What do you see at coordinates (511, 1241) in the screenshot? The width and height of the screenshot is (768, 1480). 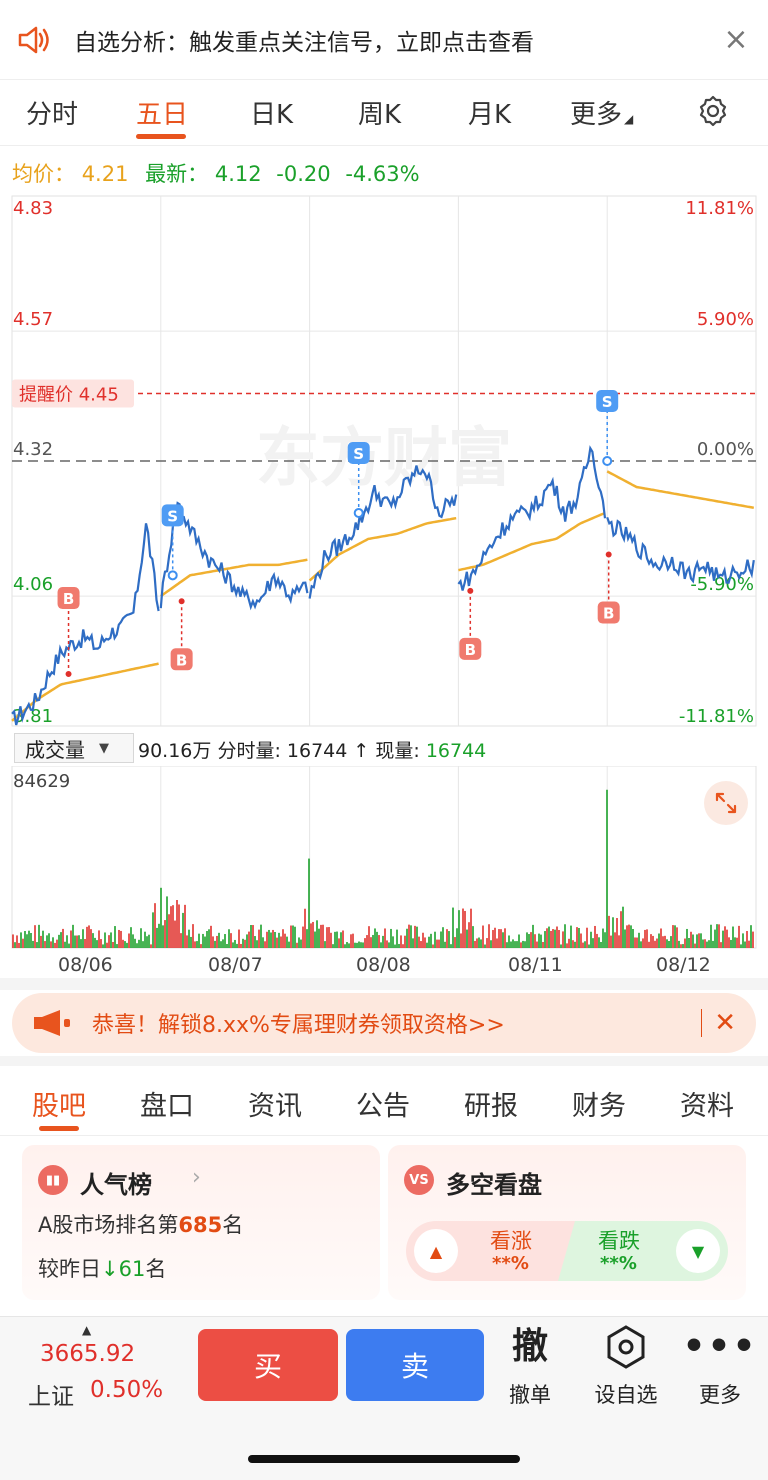 I see `vote-up-label: 看涨` at bounding box center [511, 1241].